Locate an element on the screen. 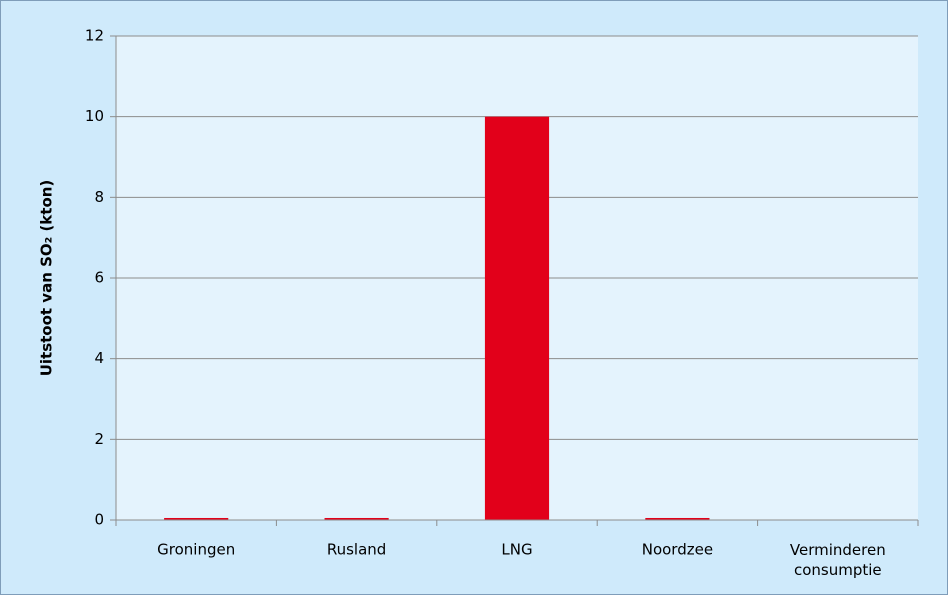  y-axis-label: Uitstoot van SO₂ (kton) is located at coordinates (47, 278).